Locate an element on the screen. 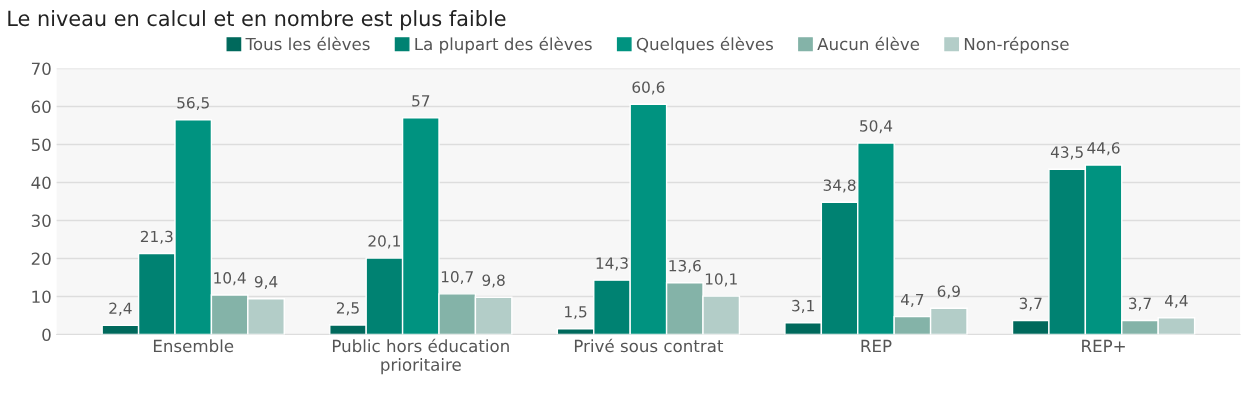  y-tick-label: 70 is located at coordinates (41, 69).